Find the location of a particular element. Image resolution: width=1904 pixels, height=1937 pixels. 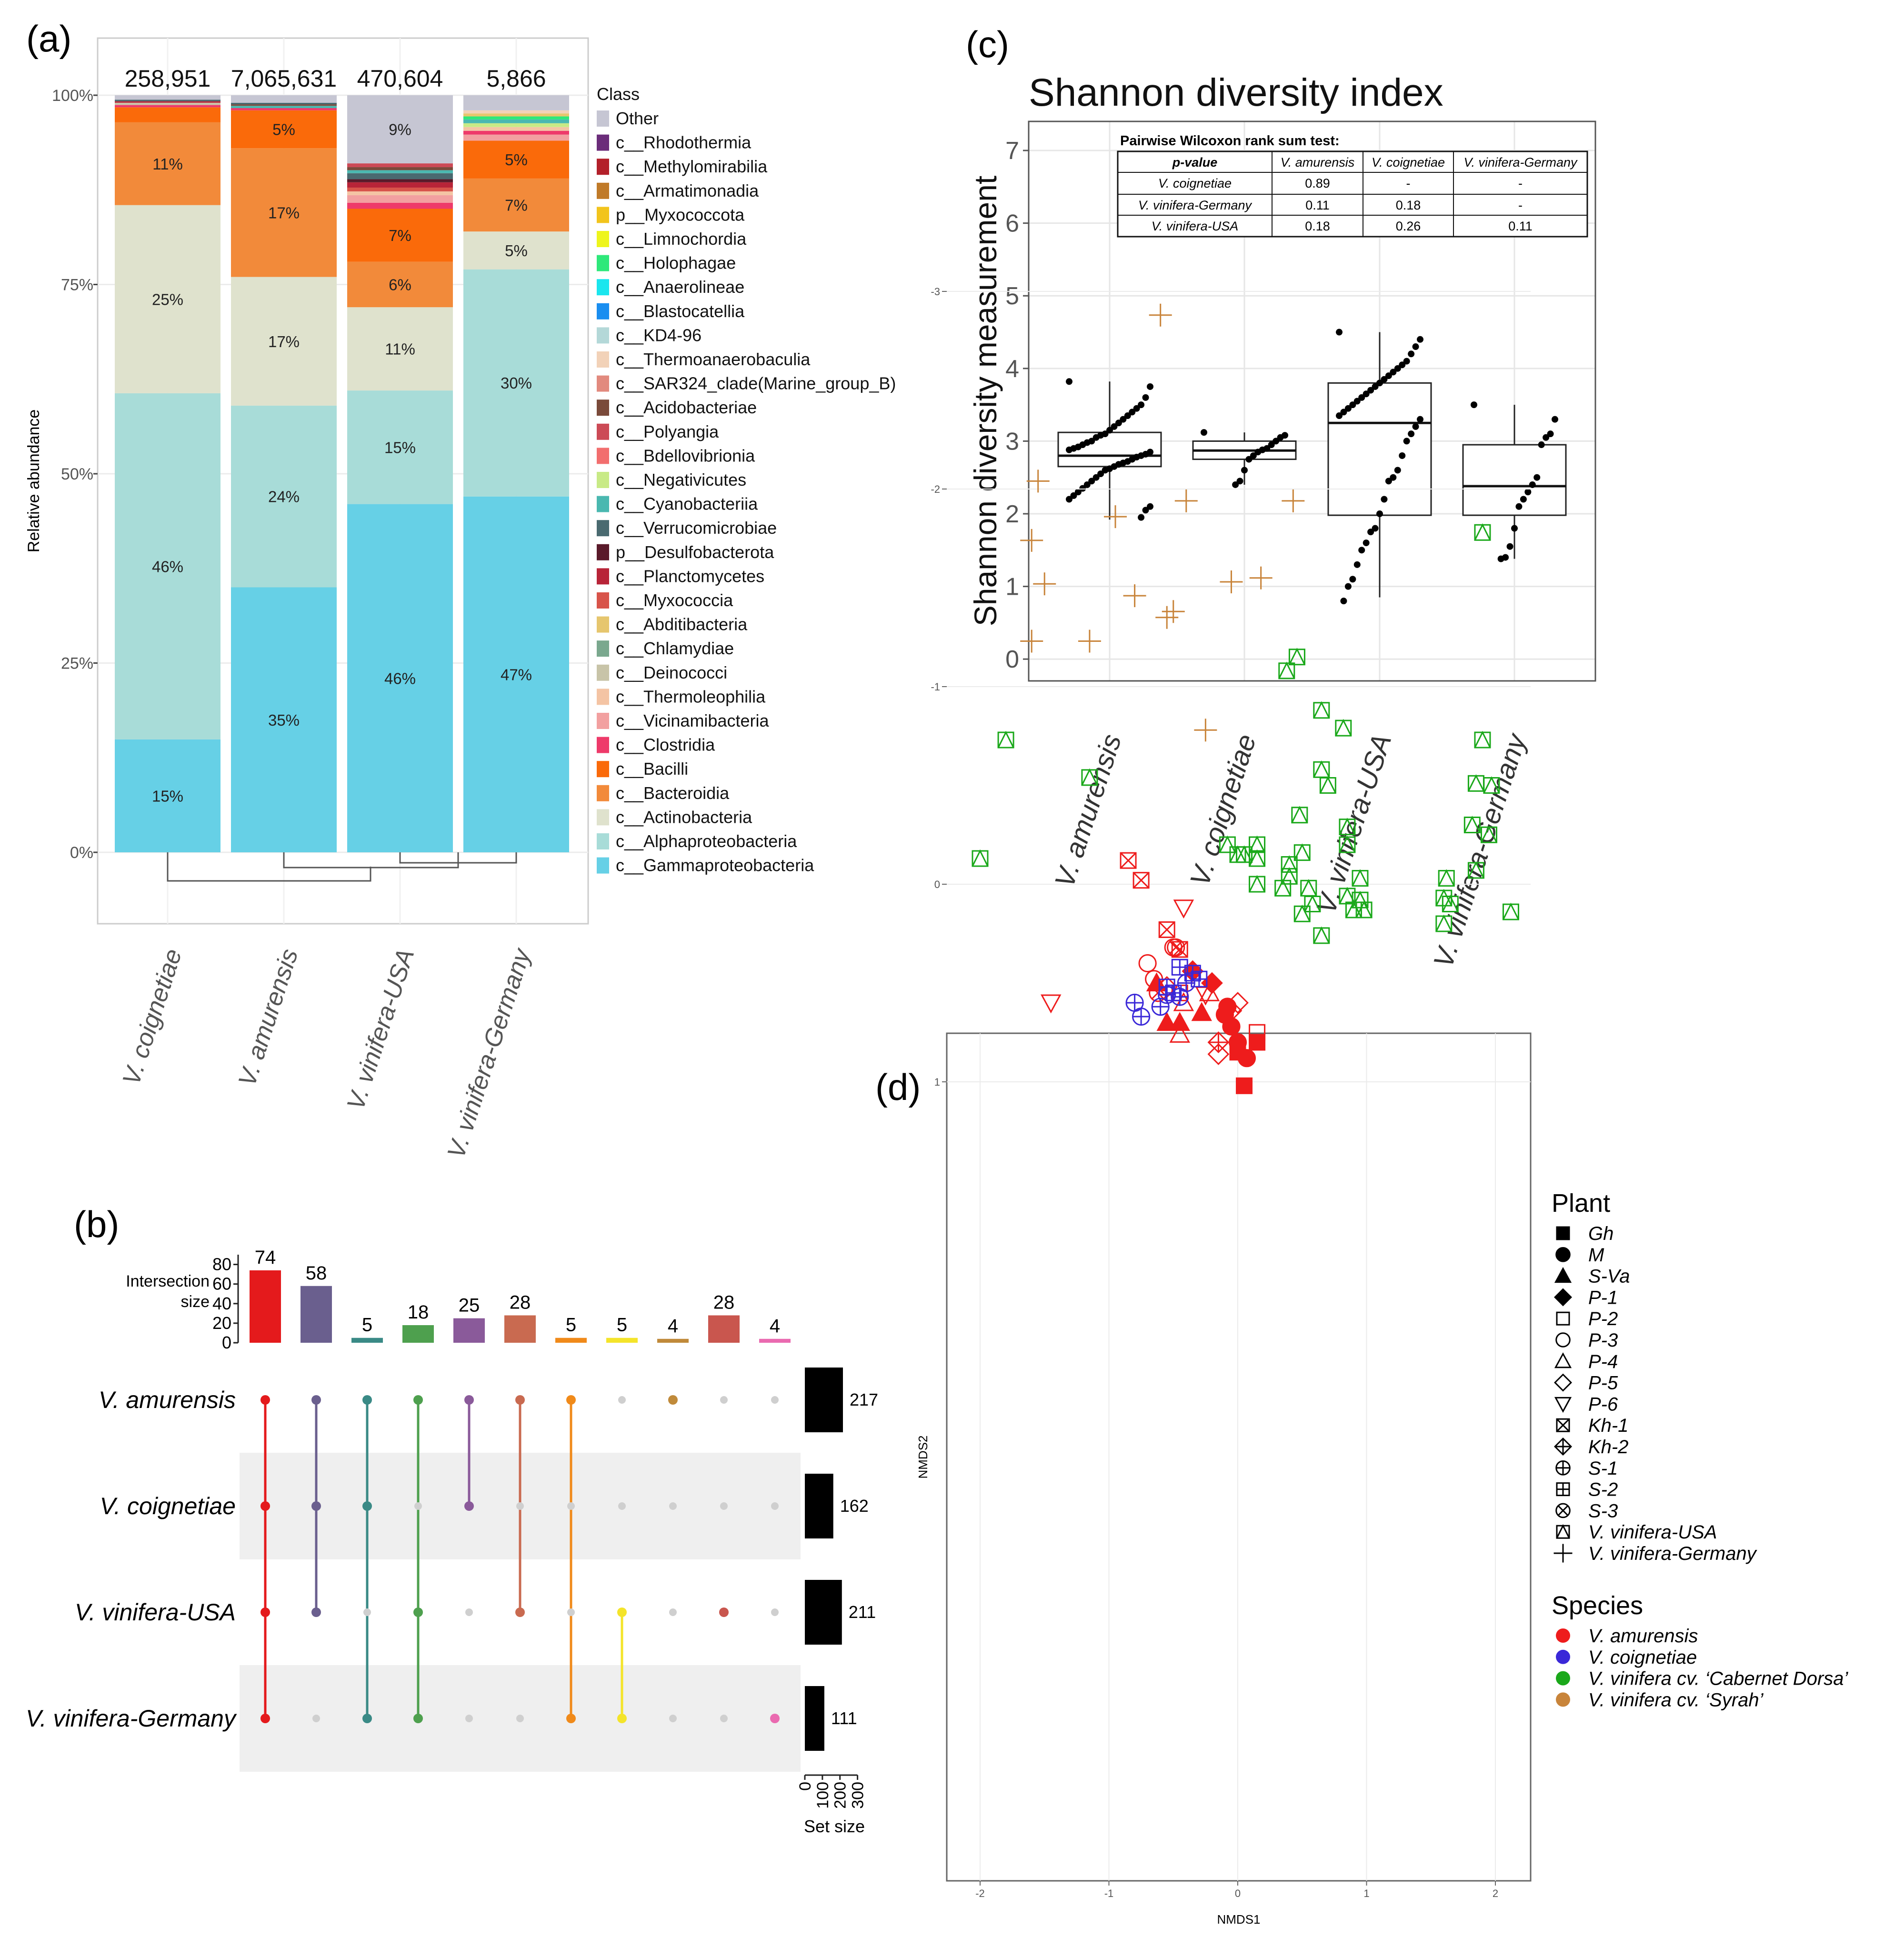

segment-label: 47% is located at coordinates (516, 674).